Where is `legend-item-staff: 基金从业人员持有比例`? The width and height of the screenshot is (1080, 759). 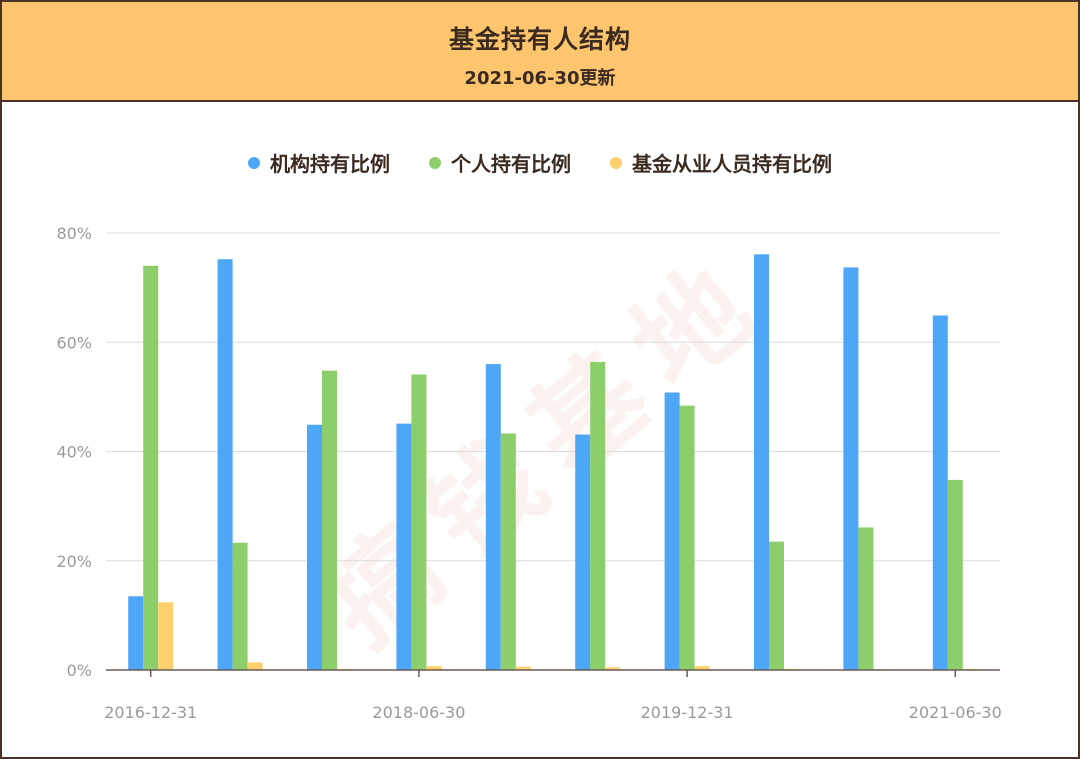
legend-item-staff: 基金从业人员持有比例 is located at coordinates (720, 162).